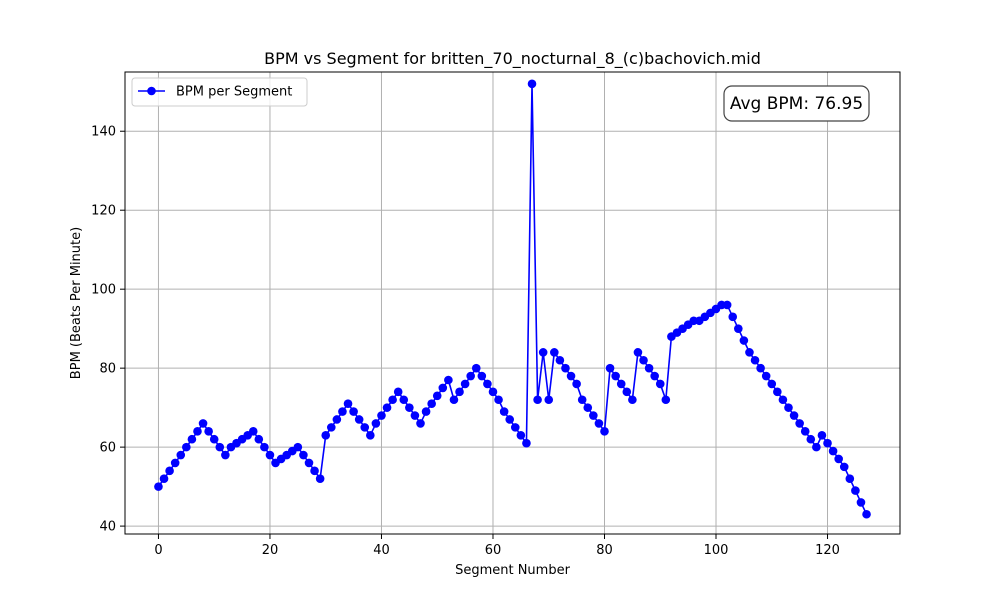 The height and width of the screenshot is (600, 1000). I want to click on legend-marker-swatch, so click(151, 91).